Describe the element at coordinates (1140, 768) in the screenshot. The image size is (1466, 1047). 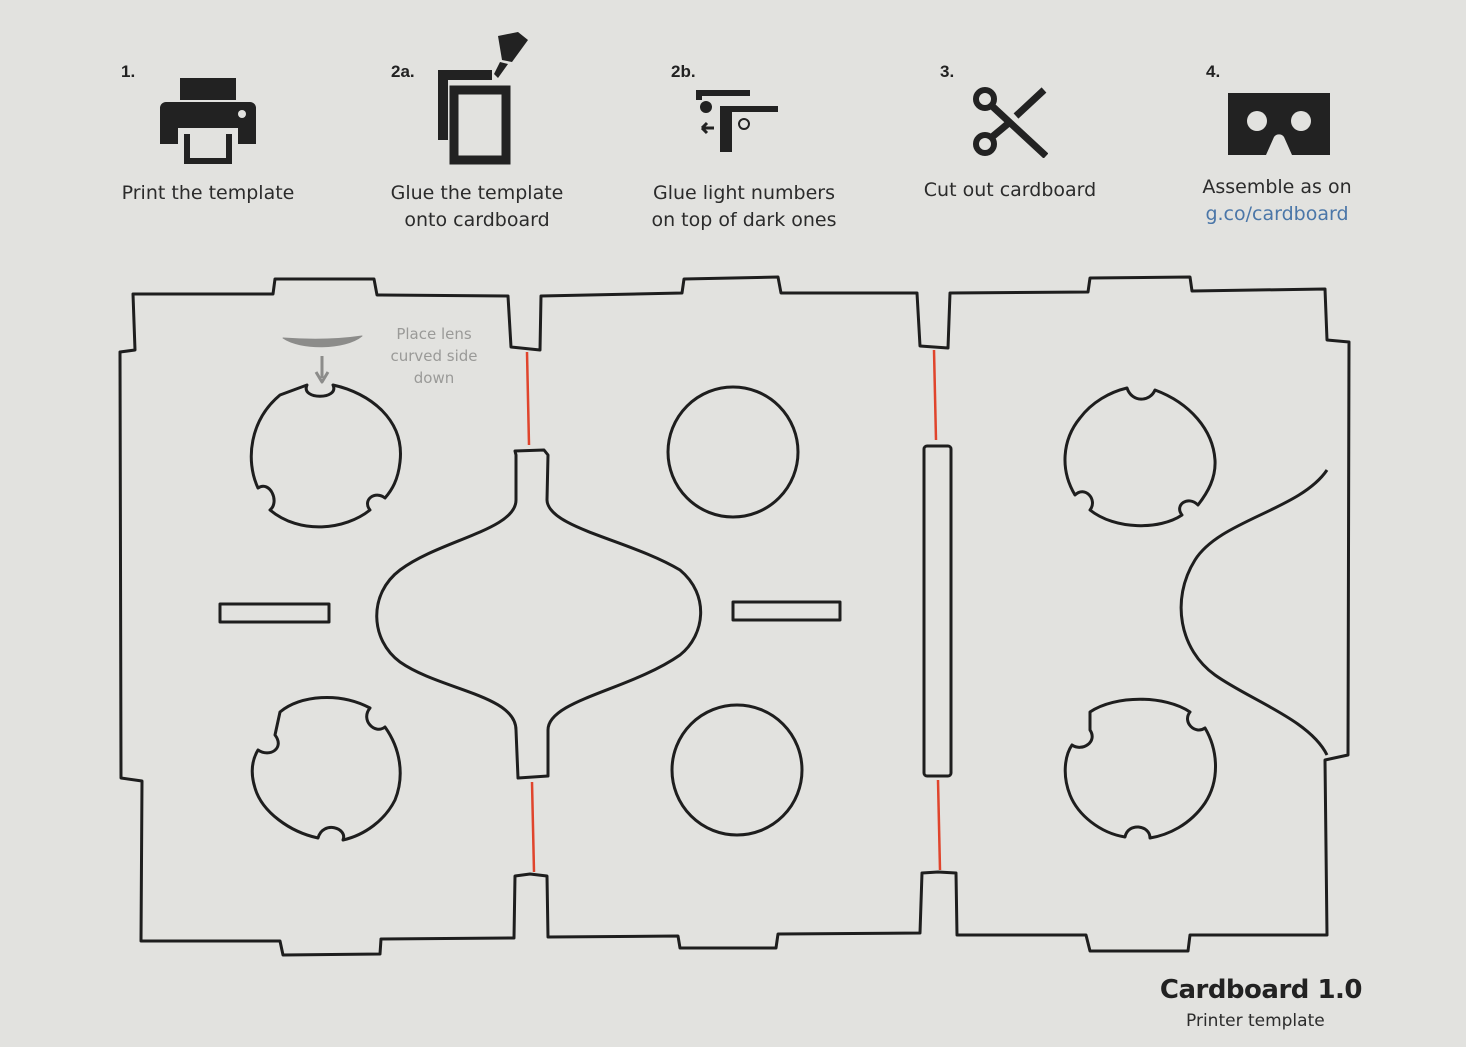
I see `right-bottom-lens-hole` at that location.